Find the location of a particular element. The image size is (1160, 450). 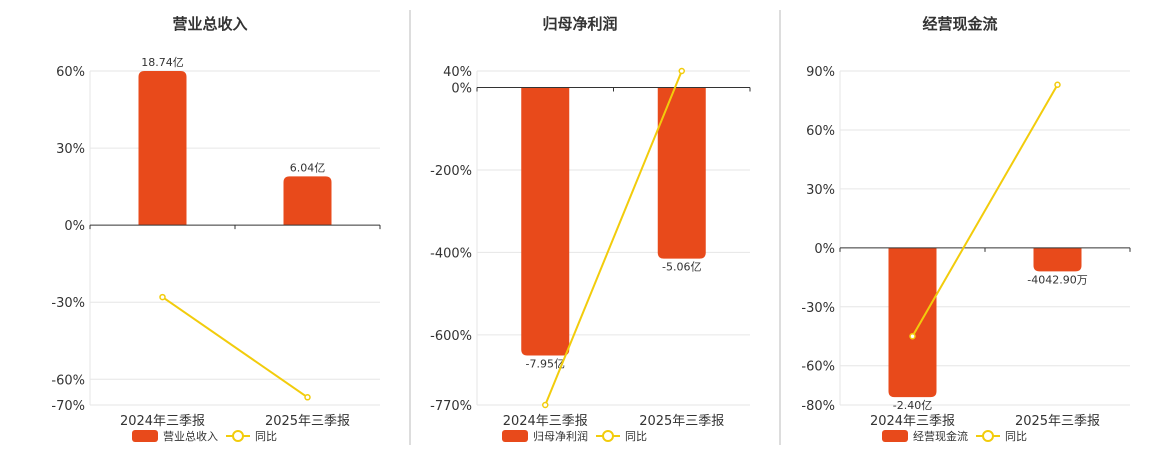

y-tick-label: 40% is located at coordinates (457, 72).